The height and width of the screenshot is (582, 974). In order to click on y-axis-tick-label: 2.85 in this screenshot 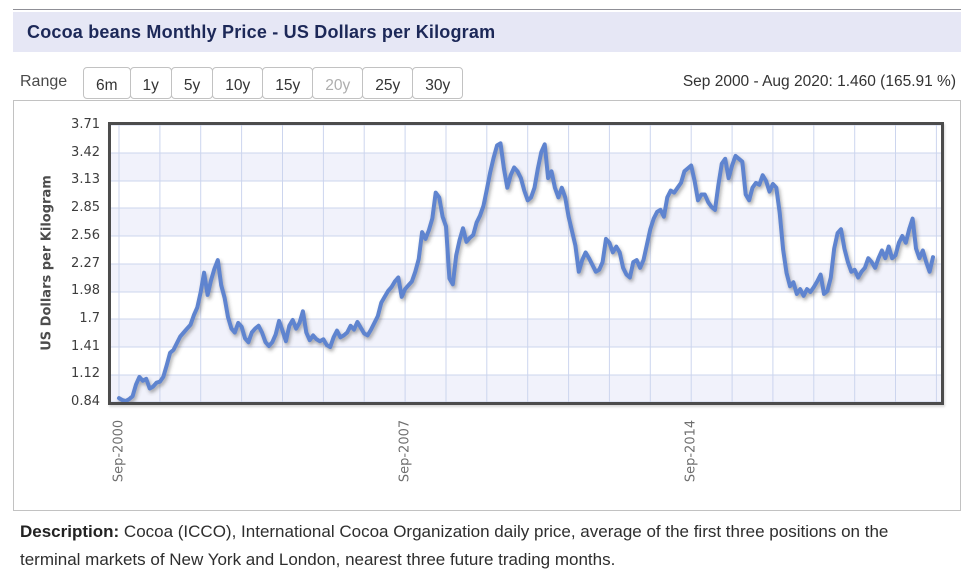, I will do `click(85, 208)`.